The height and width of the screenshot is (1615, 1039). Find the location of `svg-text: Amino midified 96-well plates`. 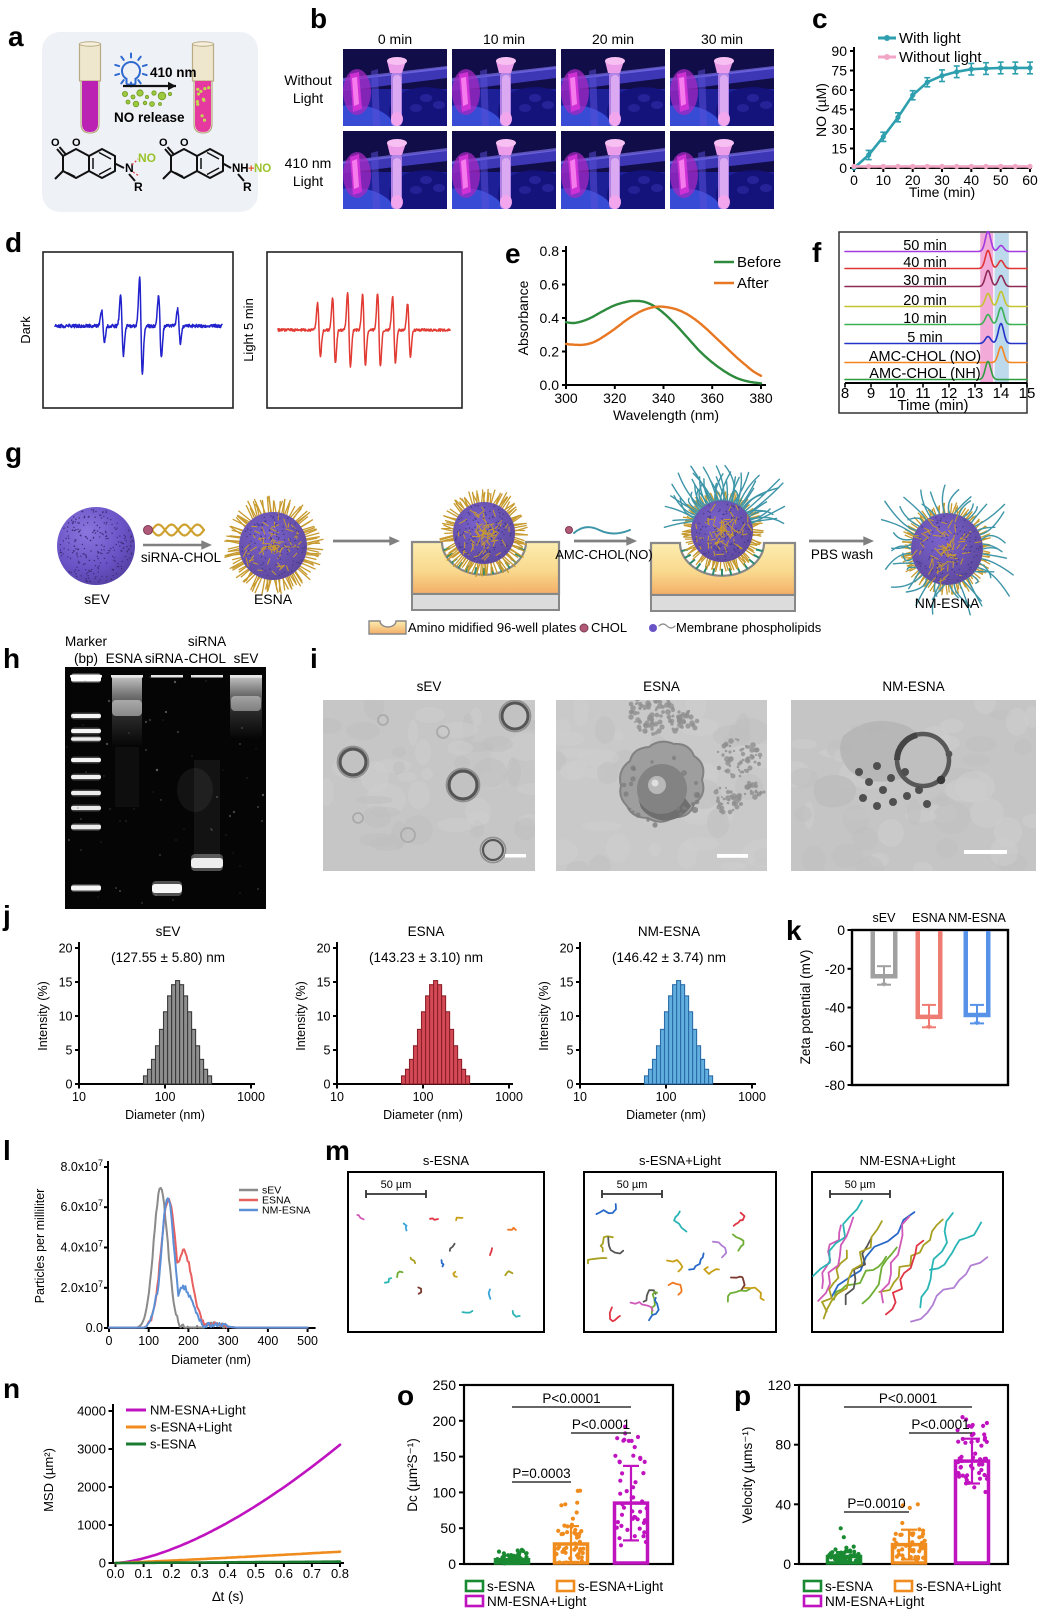

svg-text: Amino midified 96-well plates is located at coordinates (492, 627).